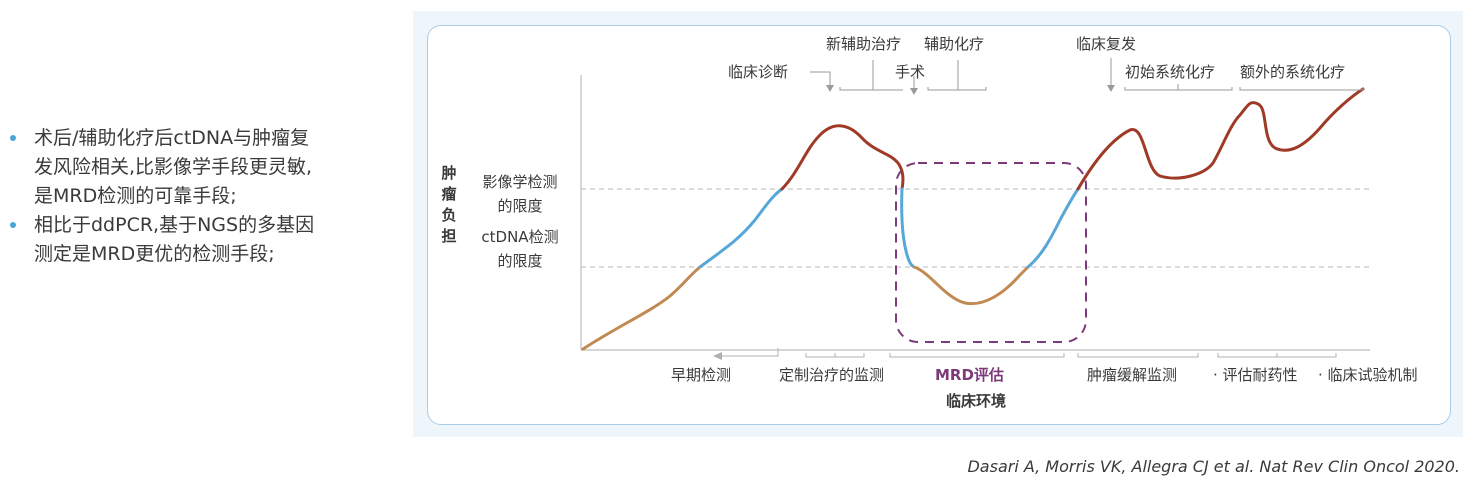  I want to click on curve-segment-molecular-relapse, so click(1053, 228).